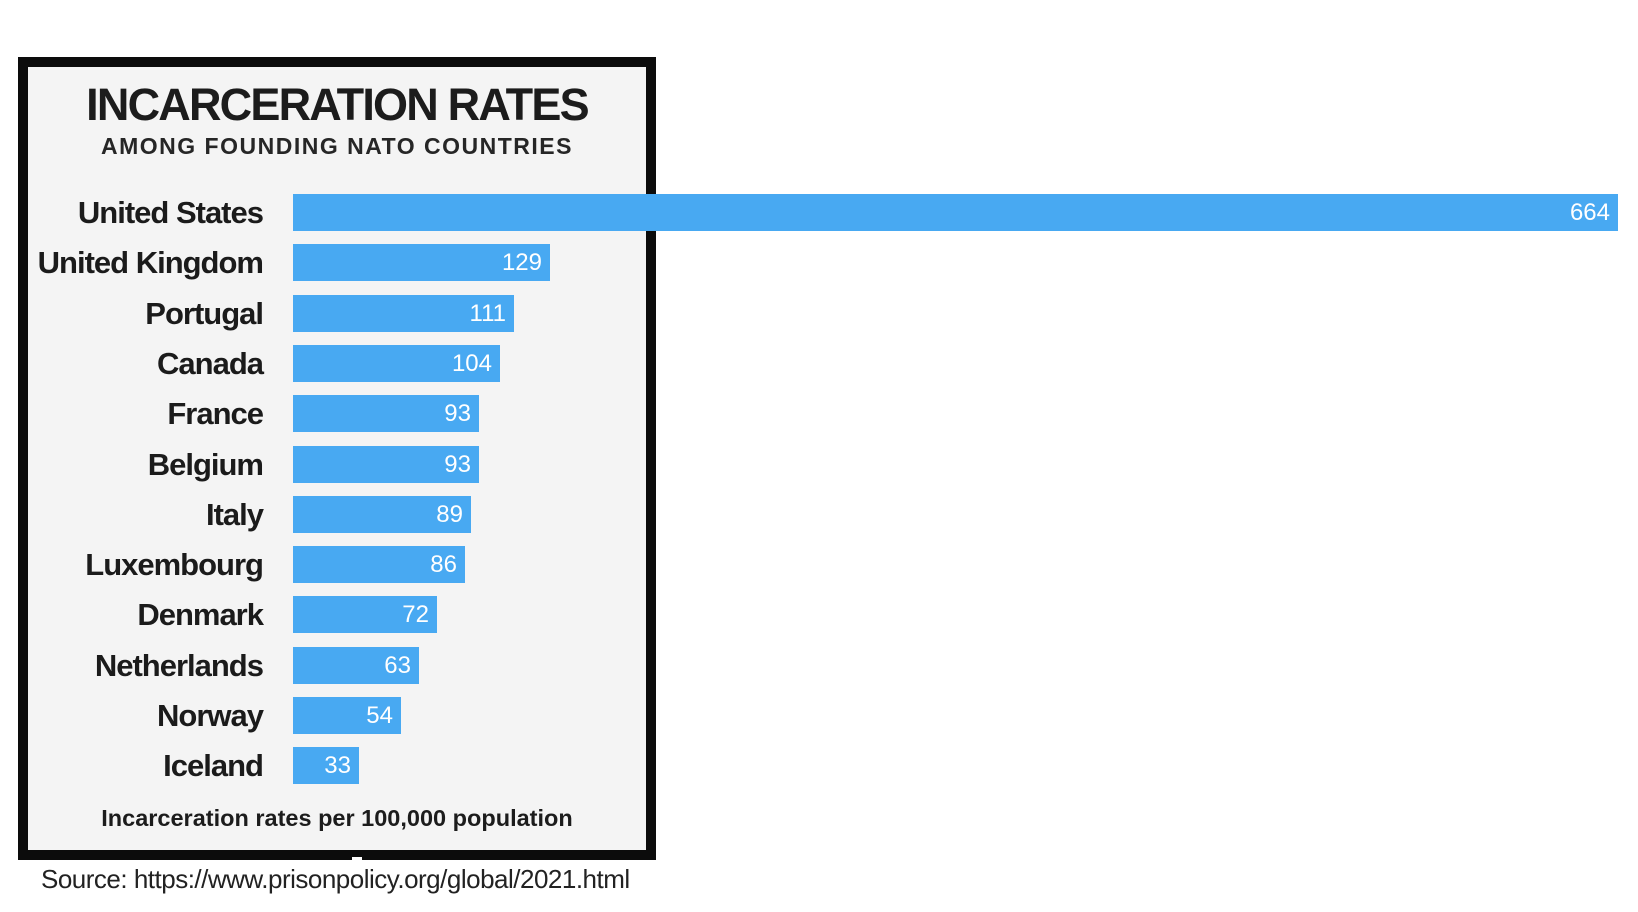  I want to click on value-label: 664, so click(1589, 212).